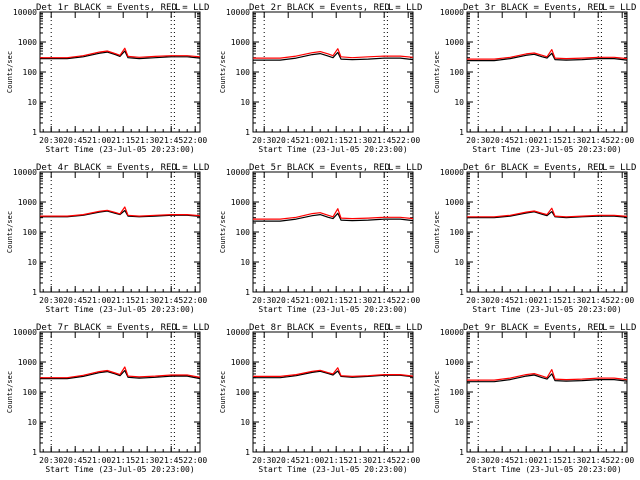  What do you see at coordinates (549, 168) in the screenshot?
I see `chart-title: Det 6r BLACK = Events, RED = LLD` at bounding box center [549, 168].